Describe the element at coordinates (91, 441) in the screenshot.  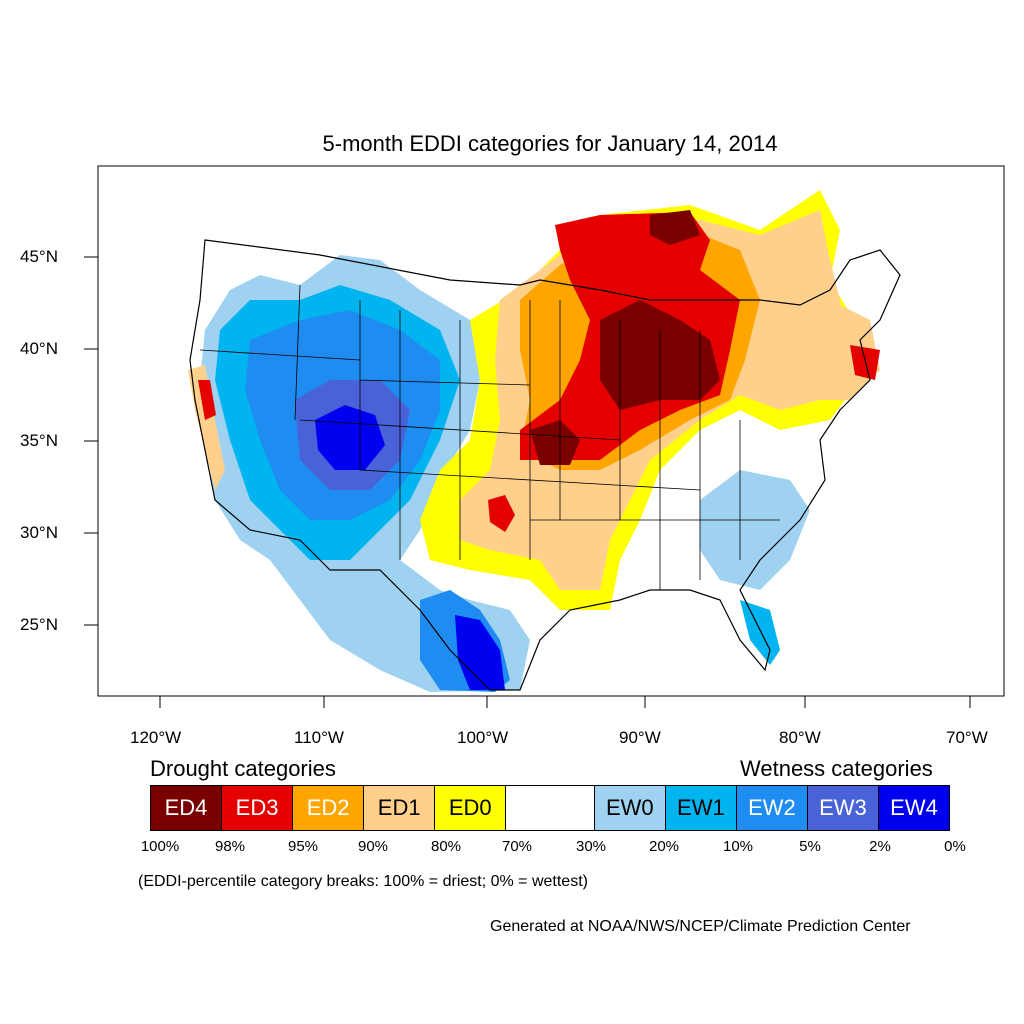
I see `lat-ticks` at that location.